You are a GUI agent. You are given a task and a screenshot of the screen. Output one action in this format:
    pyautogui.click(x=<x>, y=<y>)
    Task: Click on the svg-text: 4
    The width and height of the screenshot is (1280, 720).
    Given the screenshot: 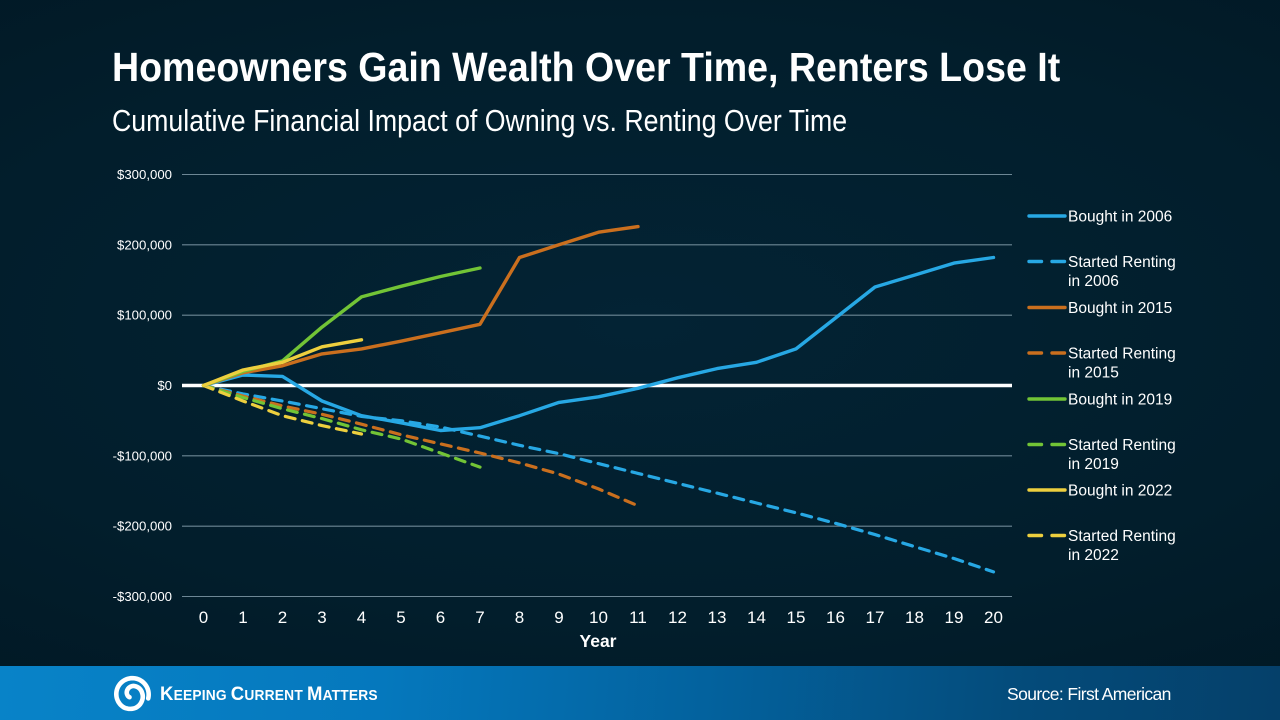 What is the action you would take?
    pyautogui.click(x=361, y=617)
    